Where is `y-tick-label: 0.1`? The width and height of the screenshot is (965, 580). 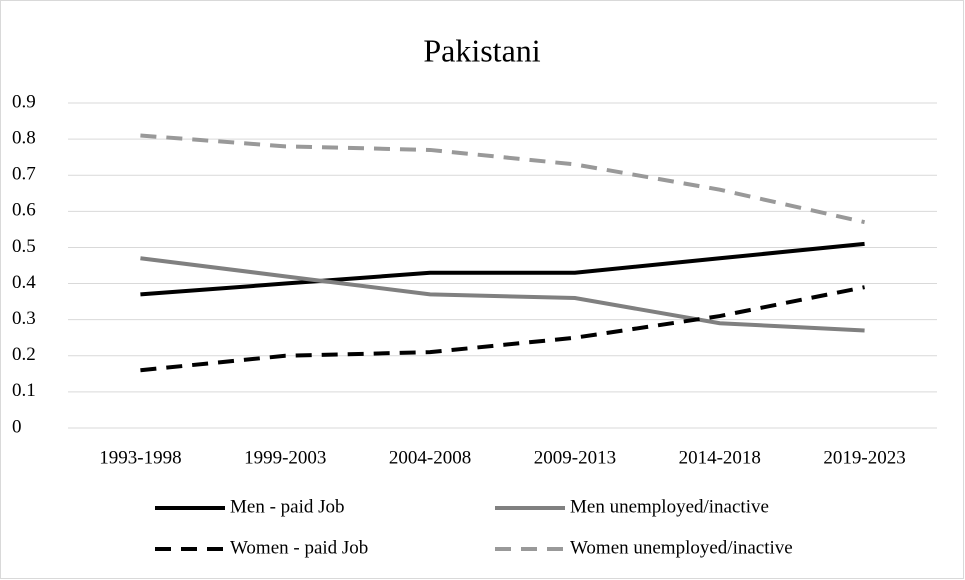 y-tick-label: 0.1 is located at coordinates (24, 390).